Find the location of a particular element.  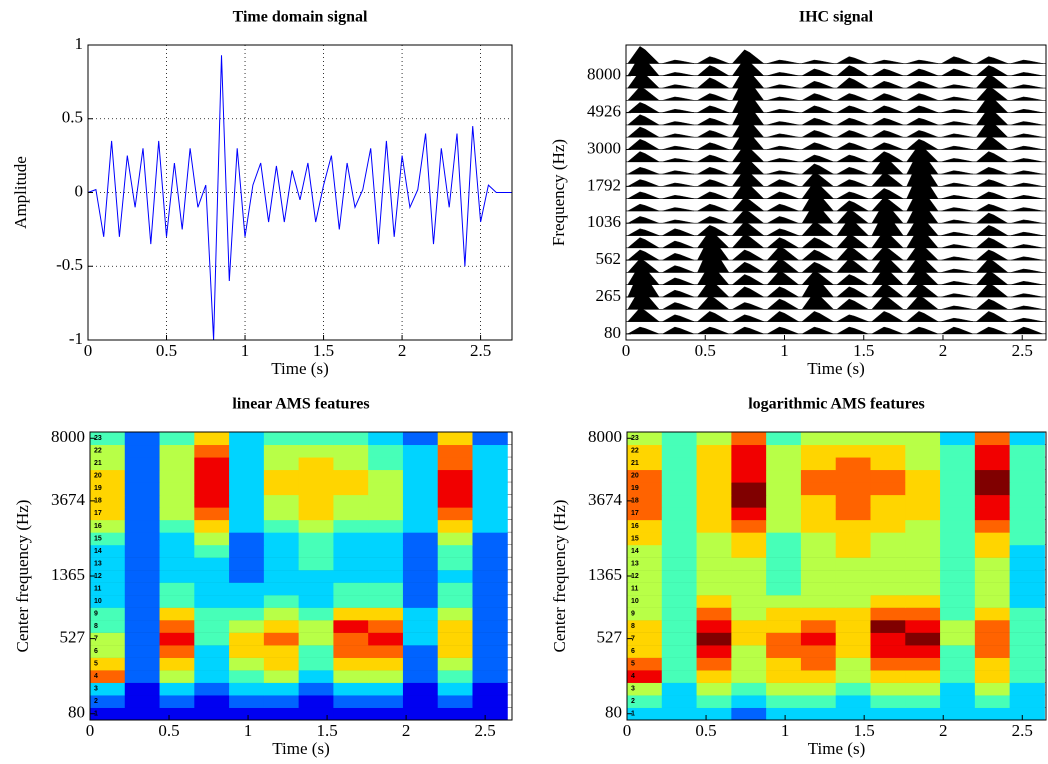

x-axis-label: Time (s) is located at coordinates (835, 368).